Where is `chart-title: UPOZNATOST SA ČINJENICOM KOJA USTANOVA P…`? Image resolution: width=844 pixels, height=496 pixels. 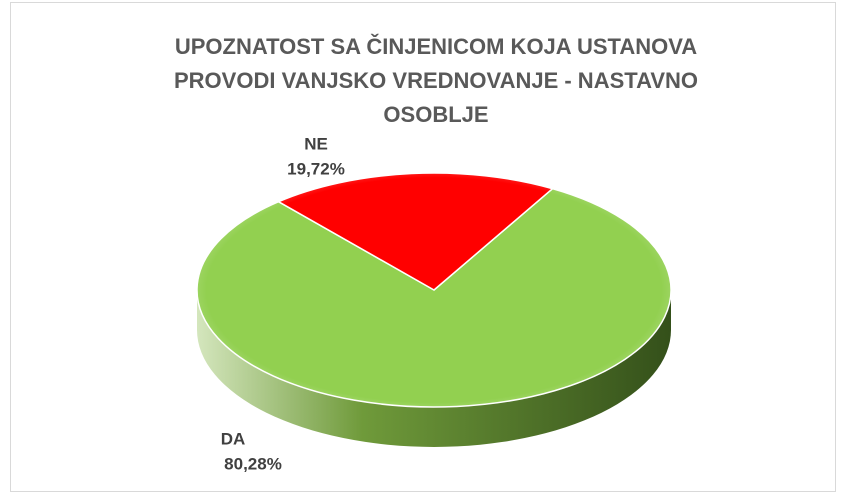 chart-title: UPOZNATOST SA ČINJENICOM KOJA USTANOVA P… is located at coordinates (436, 80).